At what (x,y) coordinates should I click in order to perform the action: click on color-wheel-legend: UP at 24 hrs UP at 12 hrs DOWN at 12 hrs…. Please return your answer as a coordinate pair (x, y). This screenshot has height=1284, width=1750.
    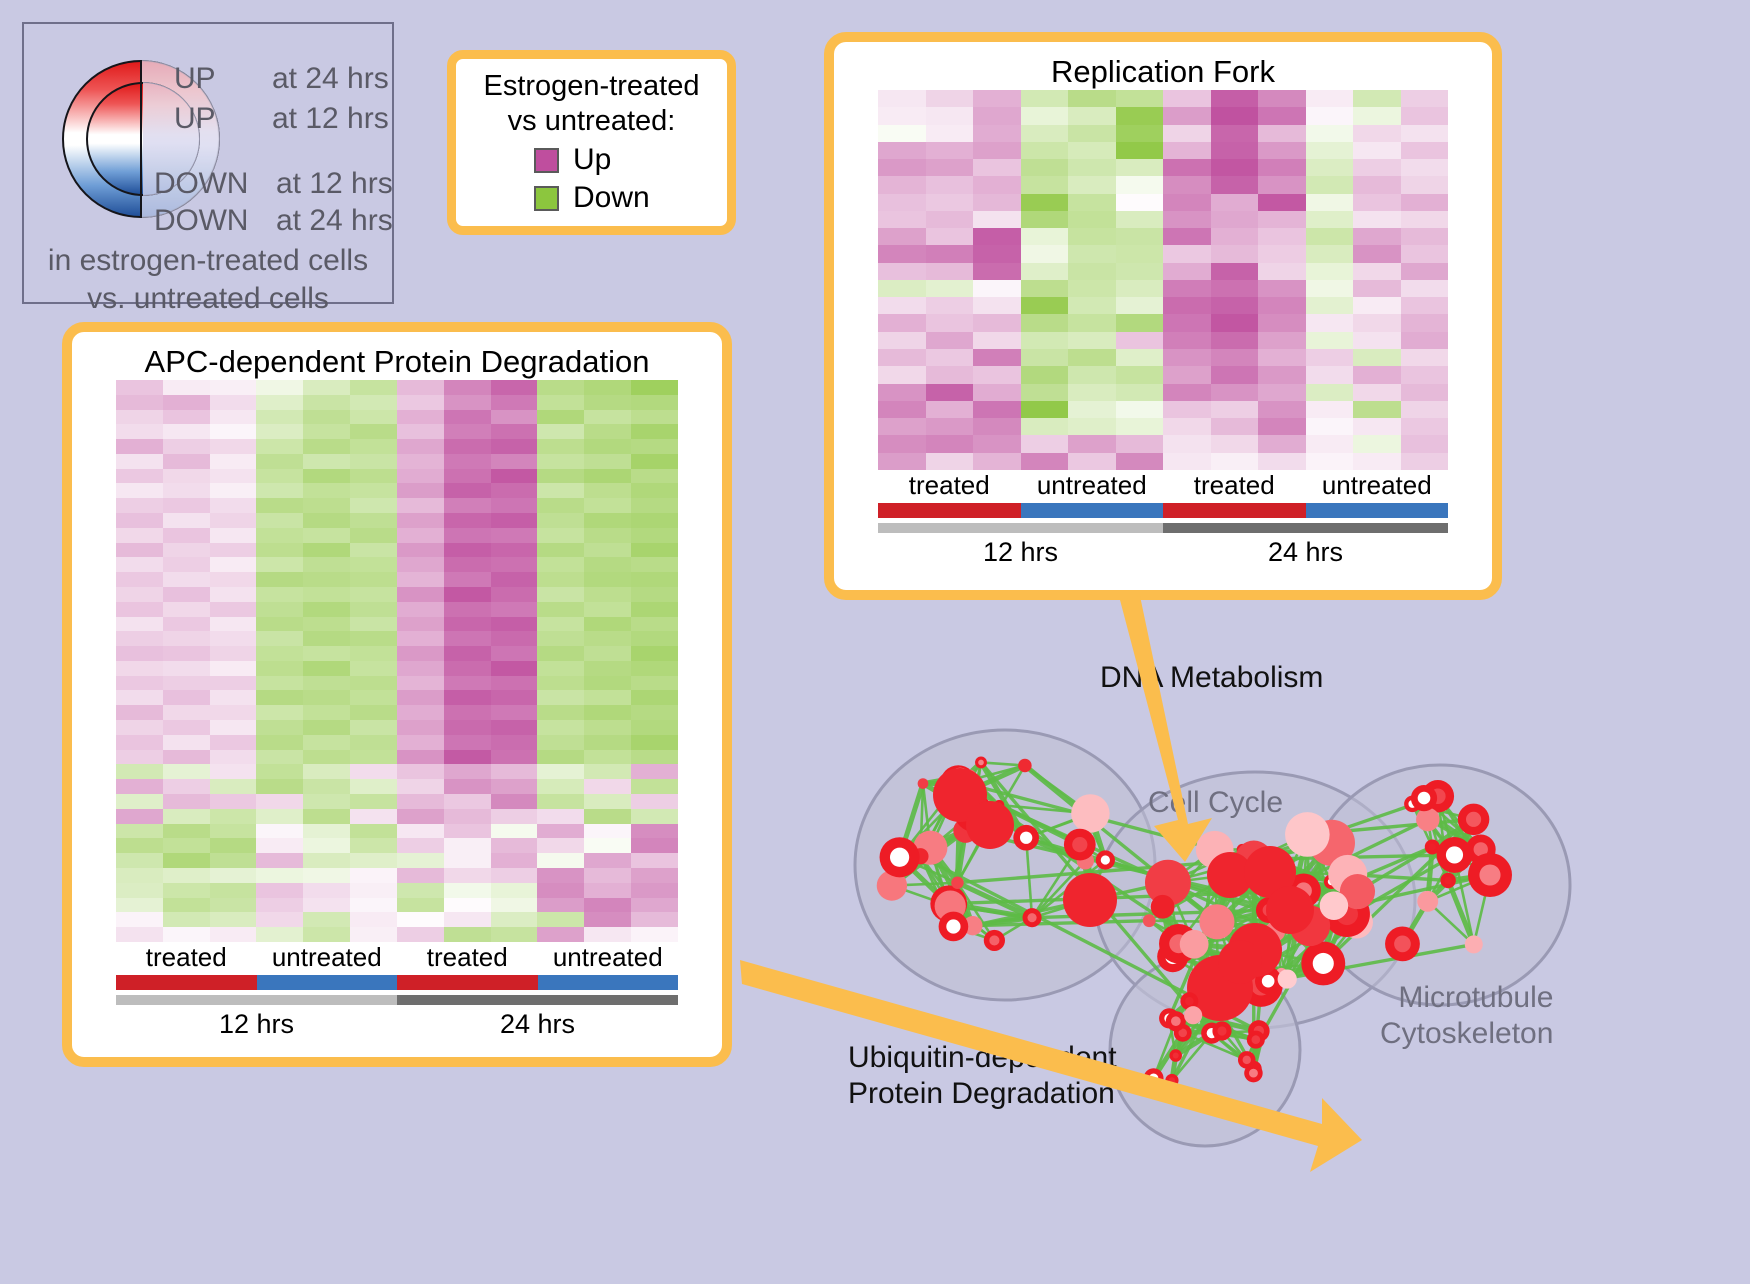
    Looking at the image, I should click on (208, 163).